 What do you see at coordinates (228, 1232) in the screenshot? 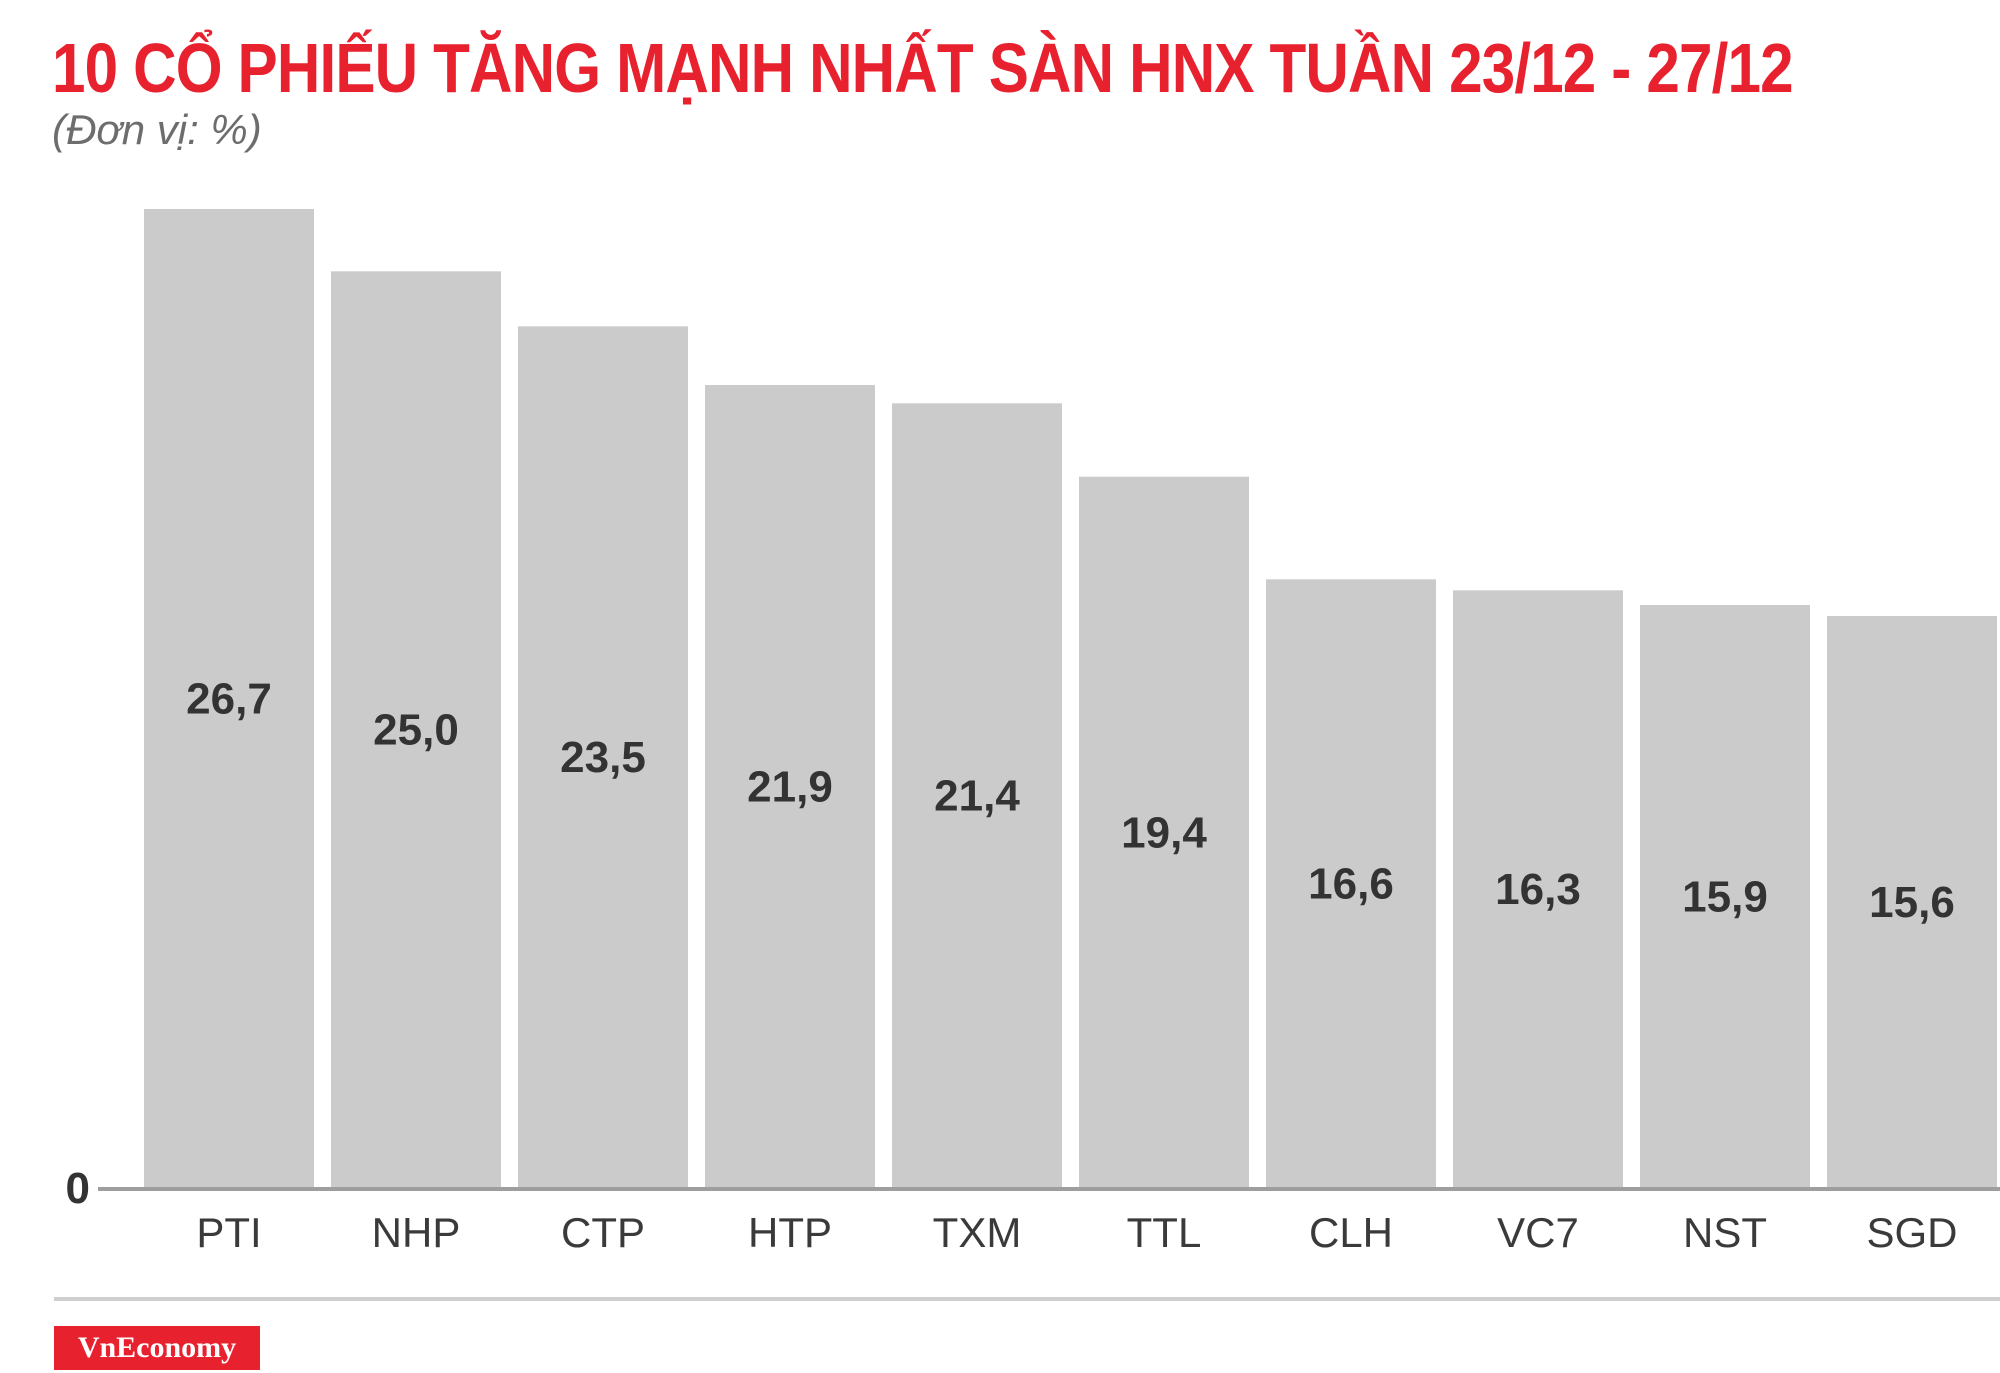
I see `x-tick-label-pti: PTI` at bounding box center [228, 1232].